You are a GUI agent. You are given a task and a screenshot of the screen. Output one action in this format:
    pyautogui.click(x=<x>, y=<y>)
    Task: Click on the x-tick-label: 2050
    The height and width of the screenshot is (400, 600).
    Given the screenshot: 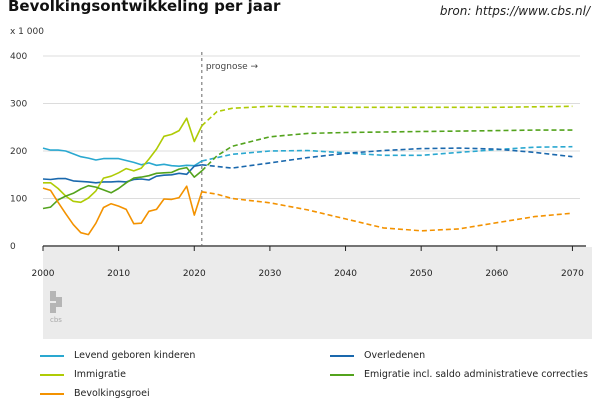 What is the action you would take?
    pyautogui.click(x=421, y=274)
    